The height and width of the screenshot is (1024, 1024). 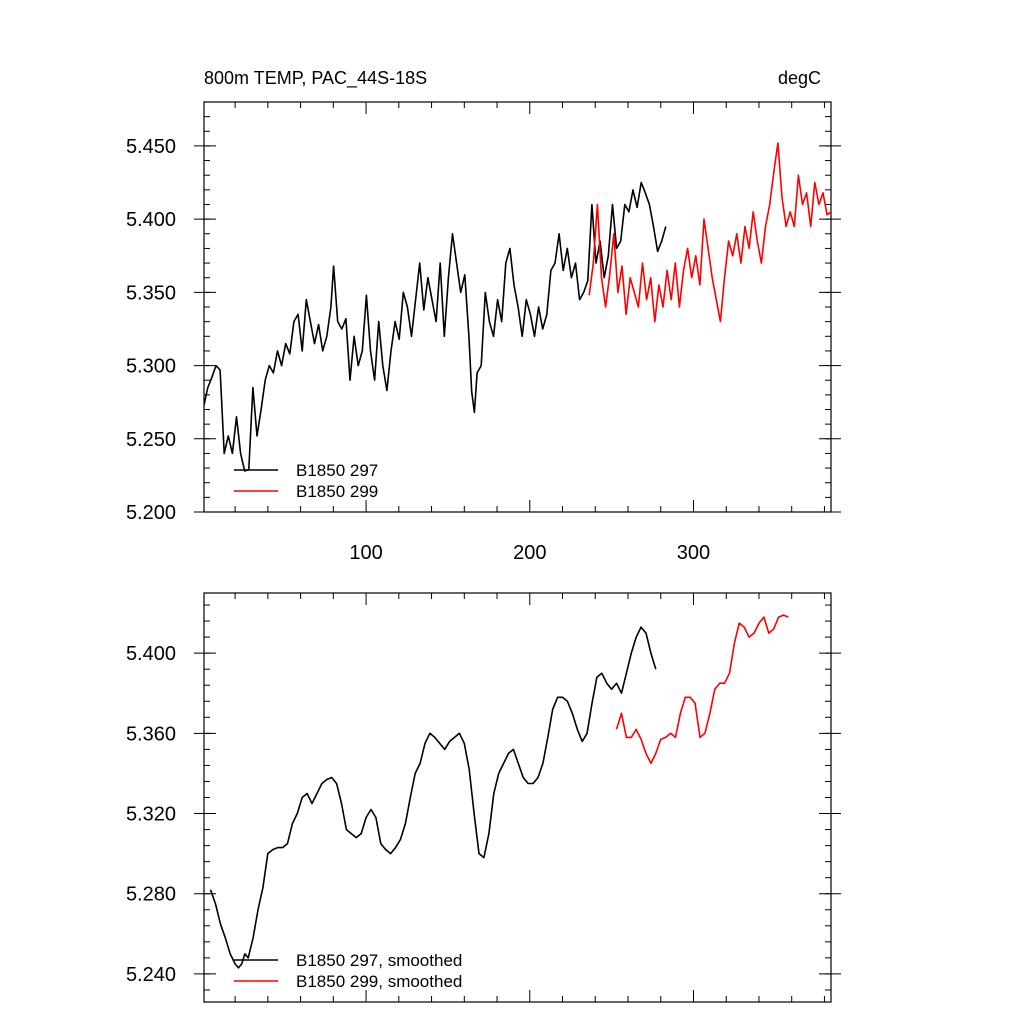 I want to click on x-tick-label: 200, so click(x=529, y=553).